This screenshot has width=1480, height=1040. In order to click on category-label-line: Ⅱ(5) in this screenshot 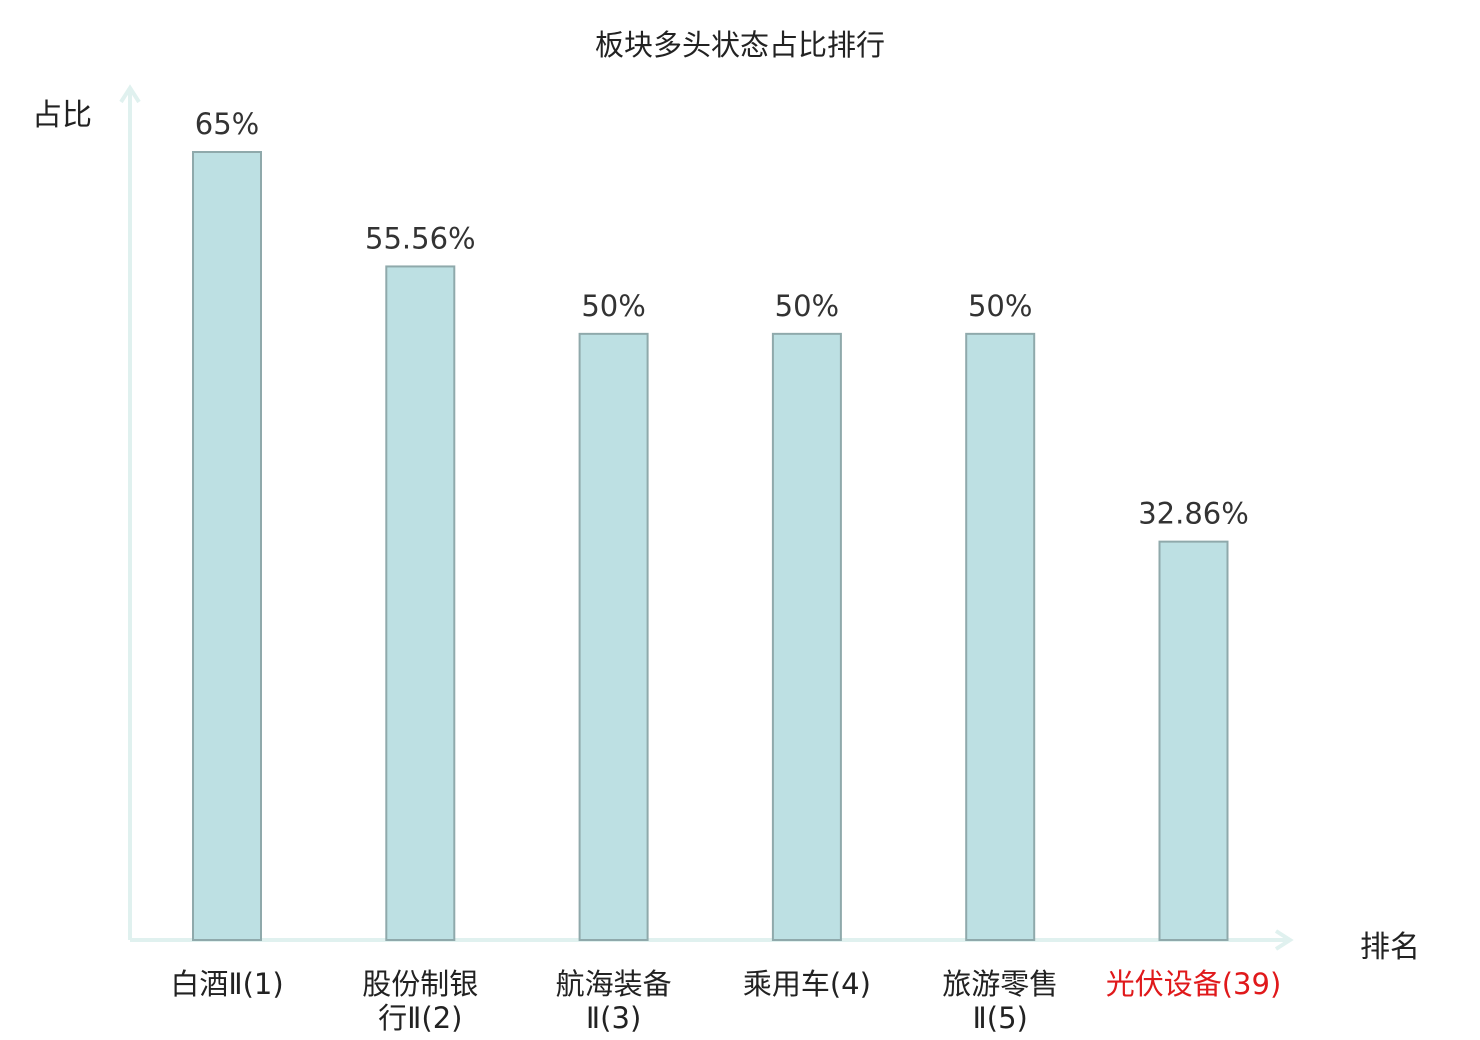, I will do `click(1000, 1018)`.